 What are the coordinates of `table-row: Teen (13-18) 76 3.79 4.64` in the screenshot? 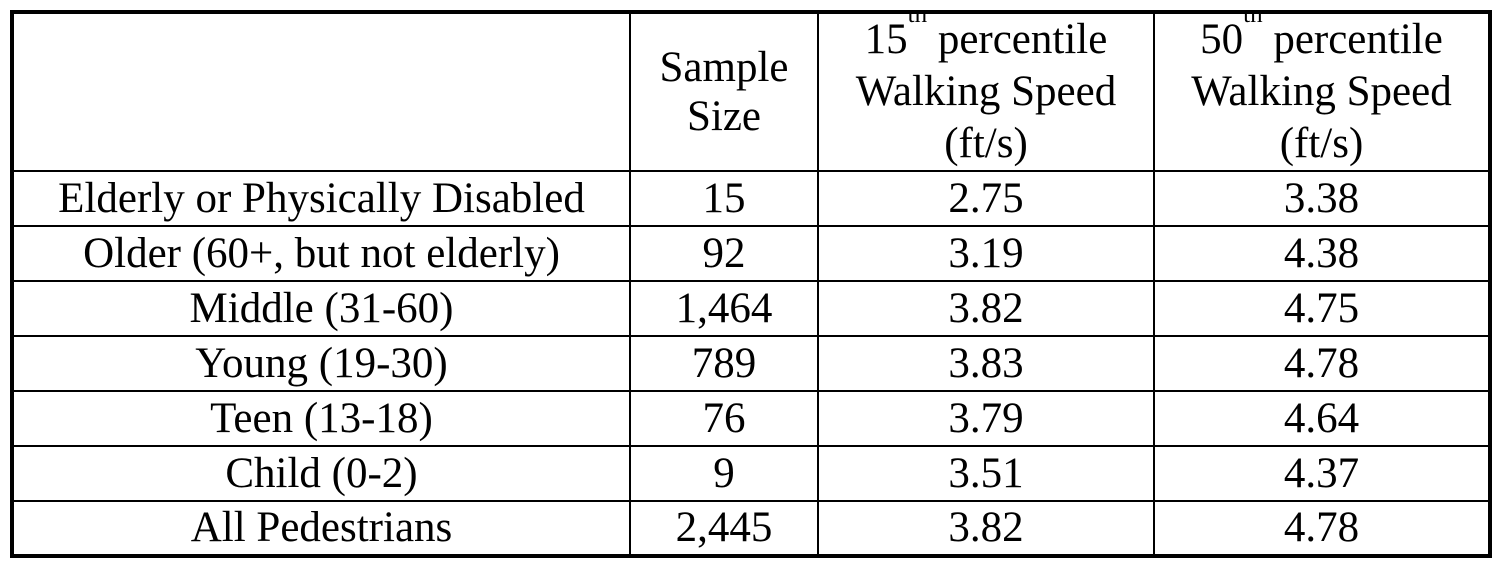 It's located at (751, 418).